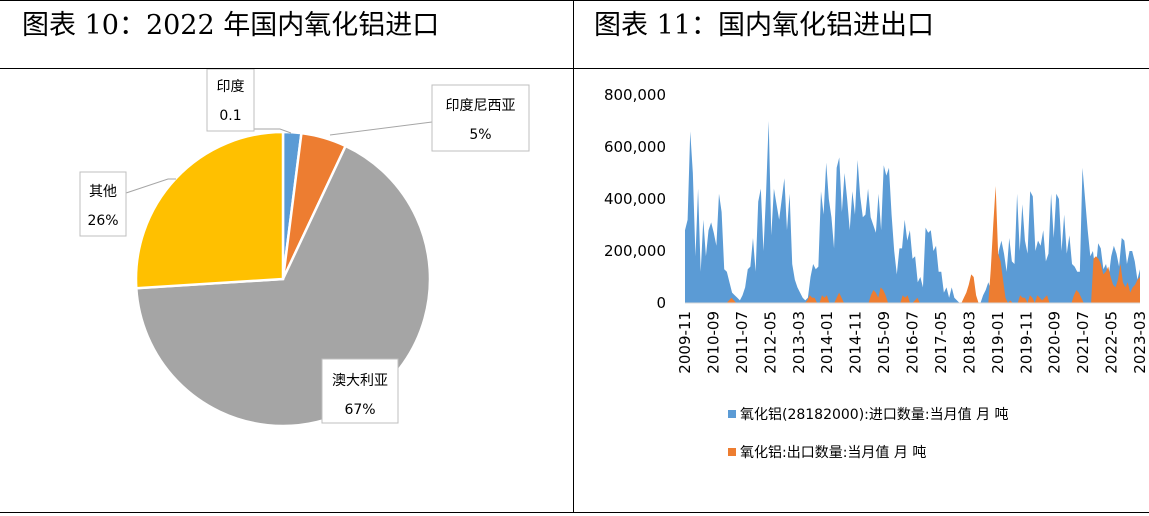  I want to click on top-border, so click(574, 0).